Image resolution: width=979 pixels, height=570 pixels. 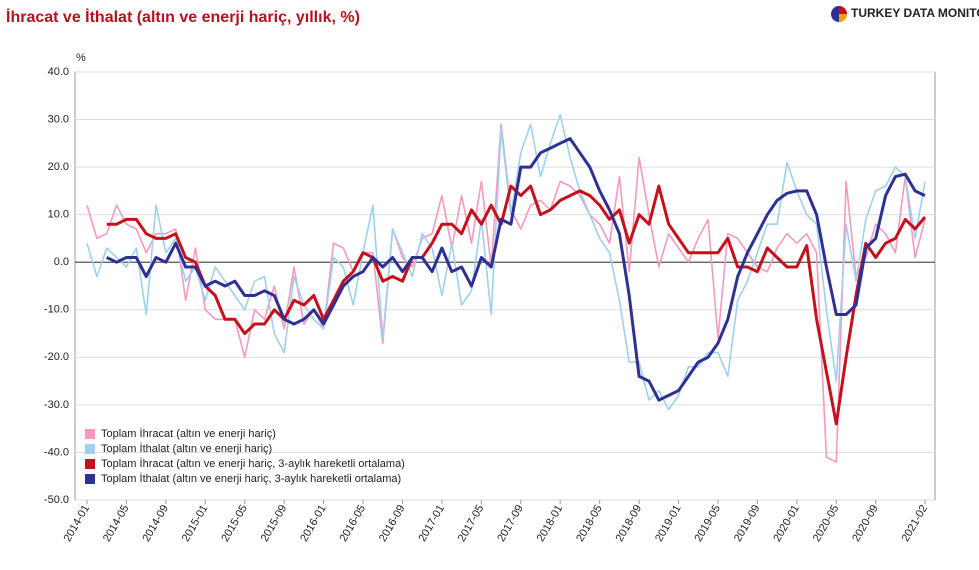 What do you see at coordinates (186, 448) in the screenshot?
I see `legend-label: Toplam İthalat (altın ve enerji hariç)` at bounding box center [186, 448].